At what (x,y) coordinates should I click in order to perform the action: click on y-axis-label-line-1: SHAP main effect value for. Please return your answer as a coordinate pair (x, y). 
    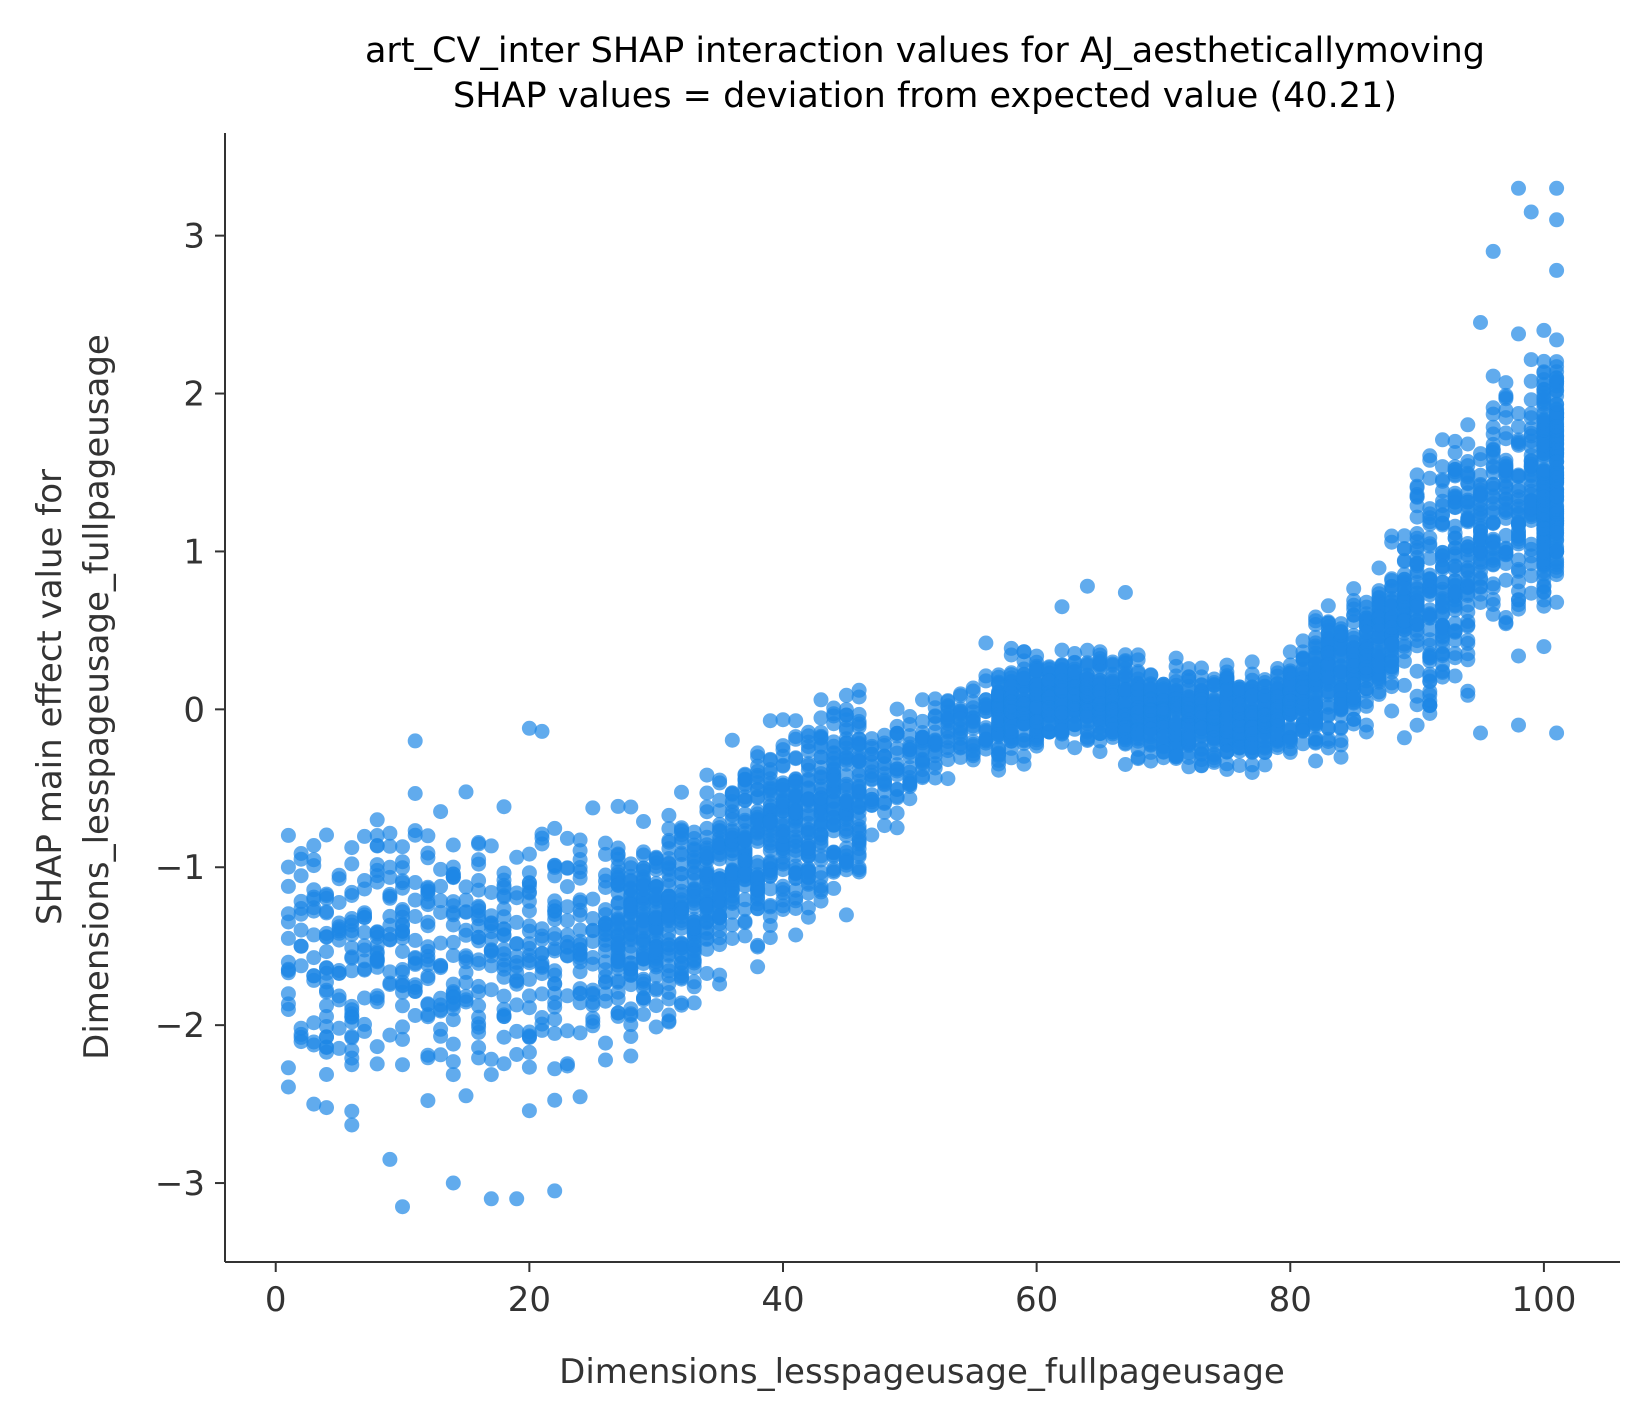
    Looking at the image, I should click on (50, 697).